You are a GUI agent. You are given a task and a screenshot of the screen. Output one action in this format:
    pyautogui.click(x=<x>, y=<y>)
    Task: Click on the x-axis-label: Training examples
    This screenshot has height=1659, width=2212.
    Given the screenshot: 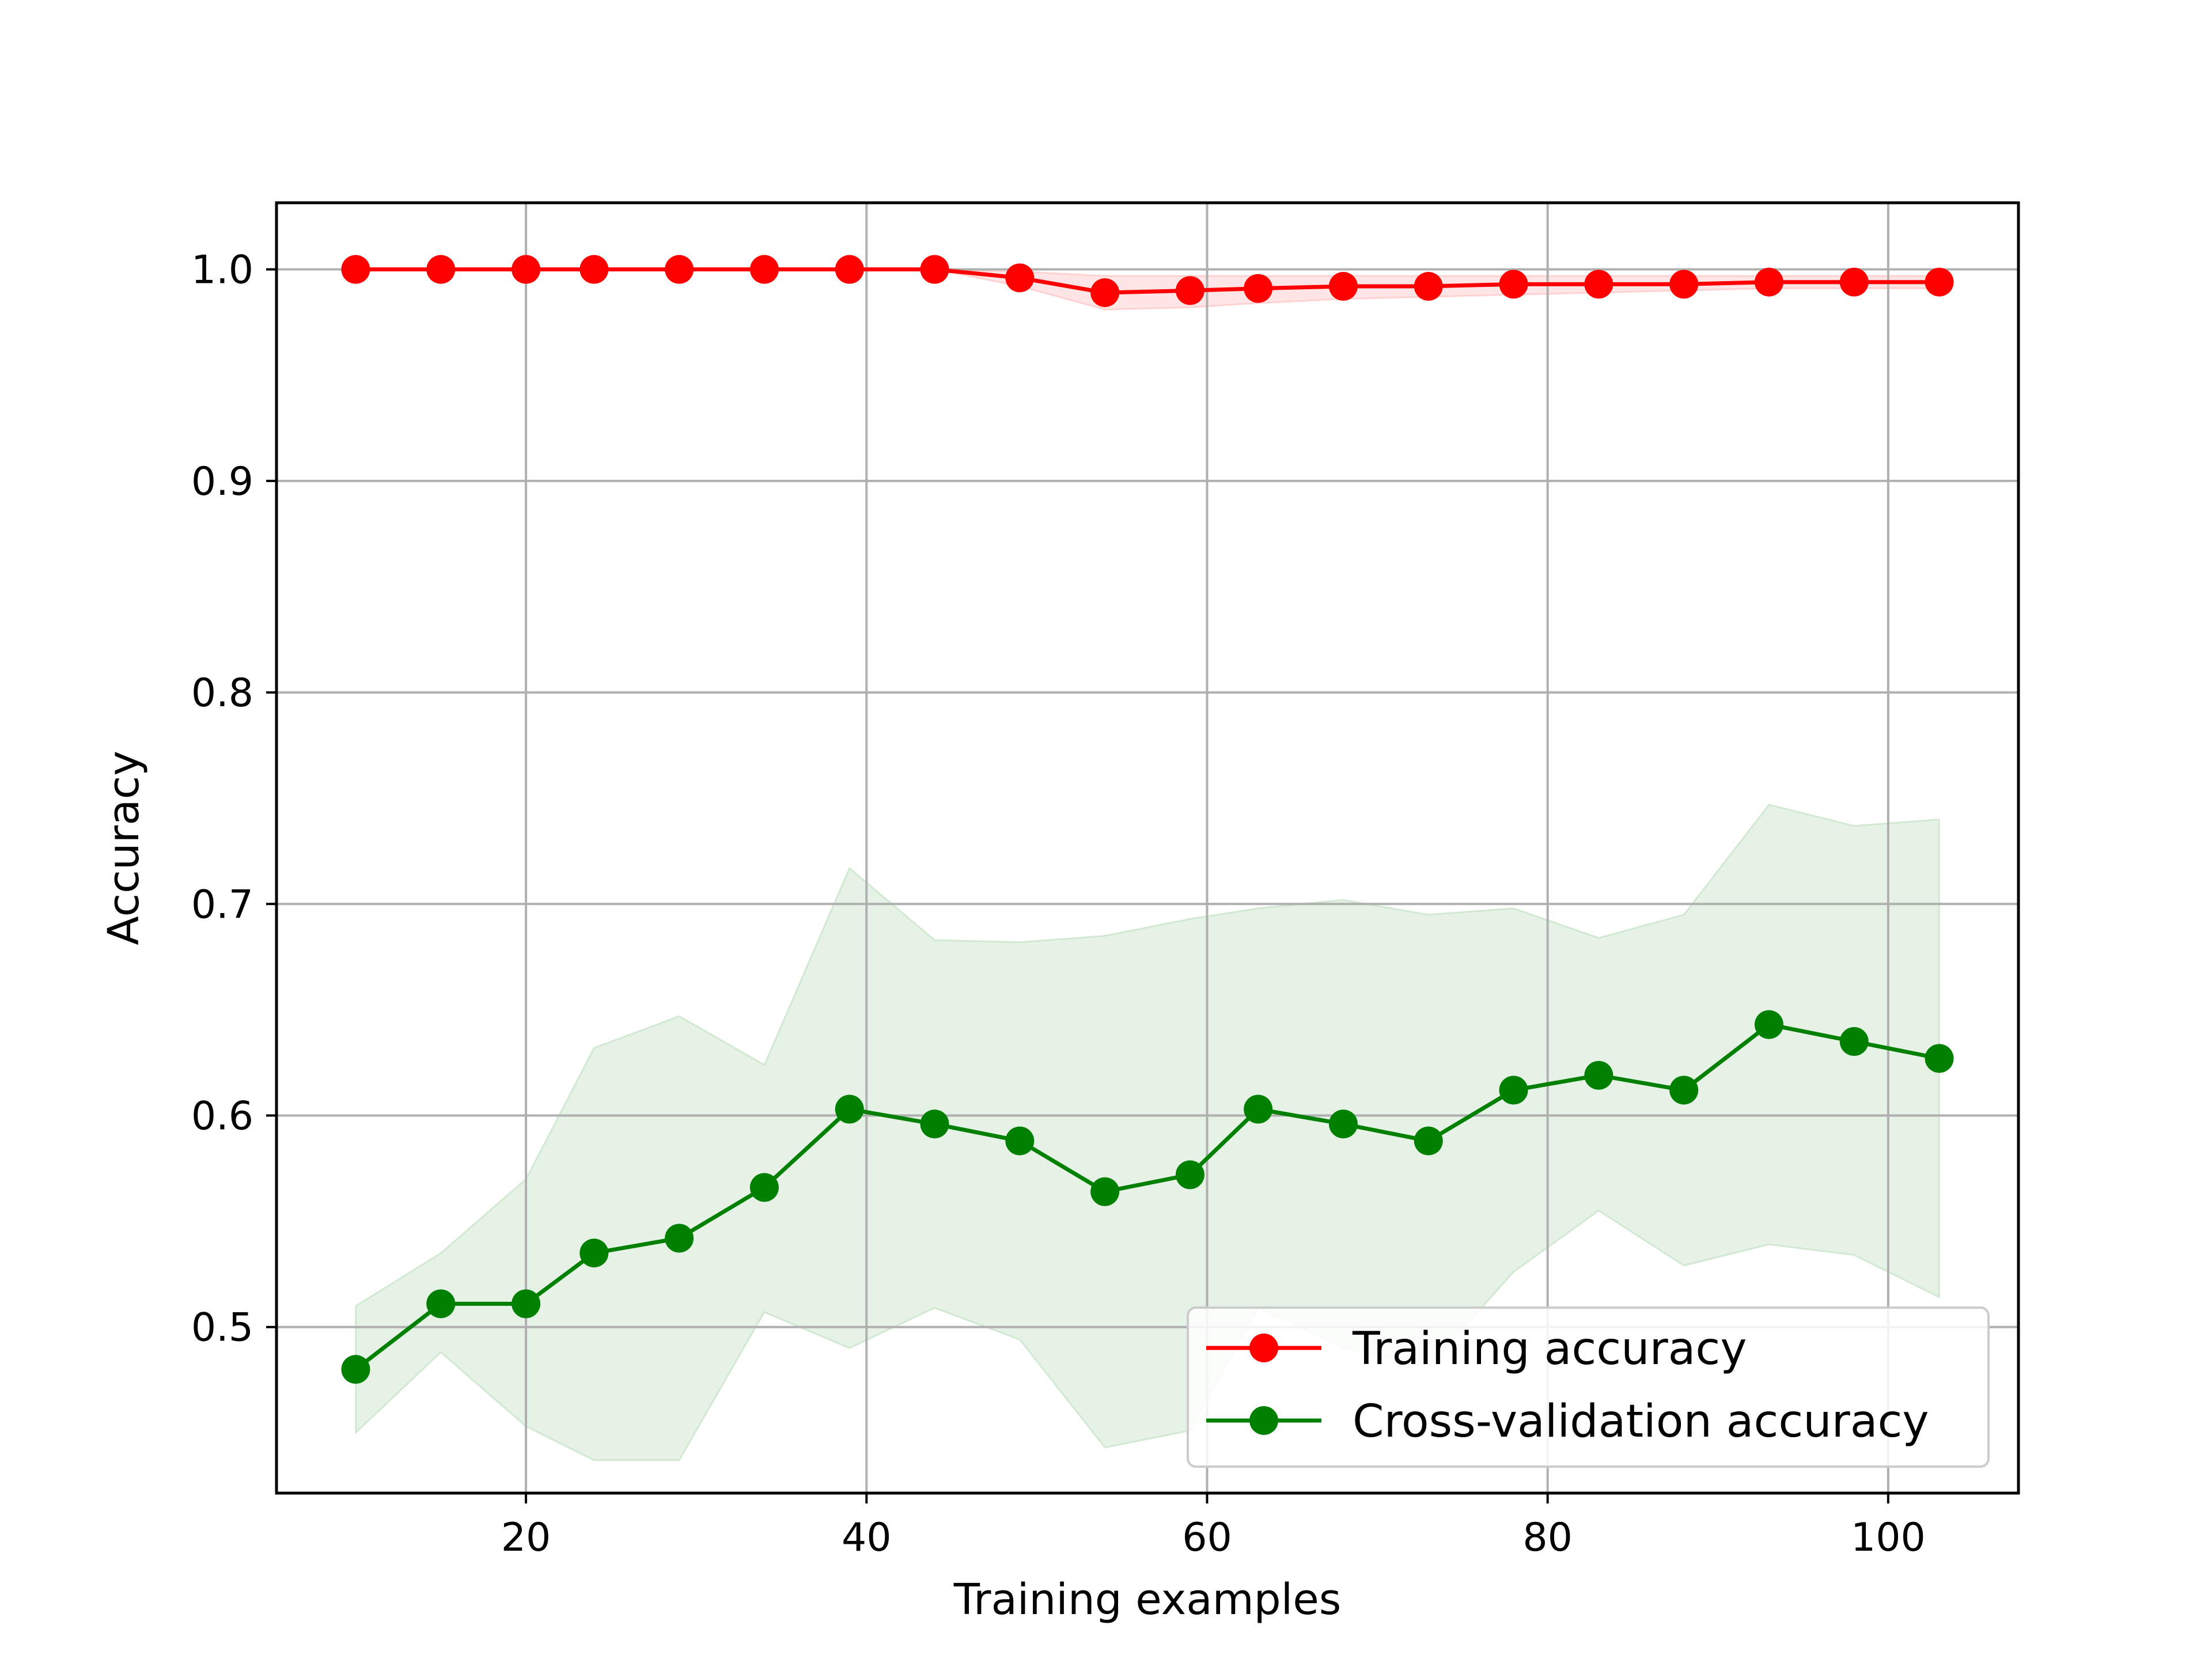 What is the action you would take?
    pyautogui.click(x=1147, y=1599)
    